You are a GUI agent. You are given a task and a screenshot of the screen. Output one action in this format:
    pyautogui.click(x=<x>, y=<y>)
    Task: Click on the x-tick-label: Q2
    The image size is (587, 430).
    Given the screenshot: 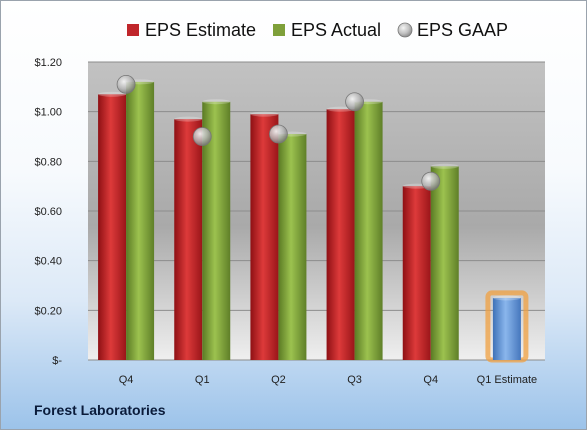 What is the action you would take?
    pyautogui.click(x=278, y=380)
    